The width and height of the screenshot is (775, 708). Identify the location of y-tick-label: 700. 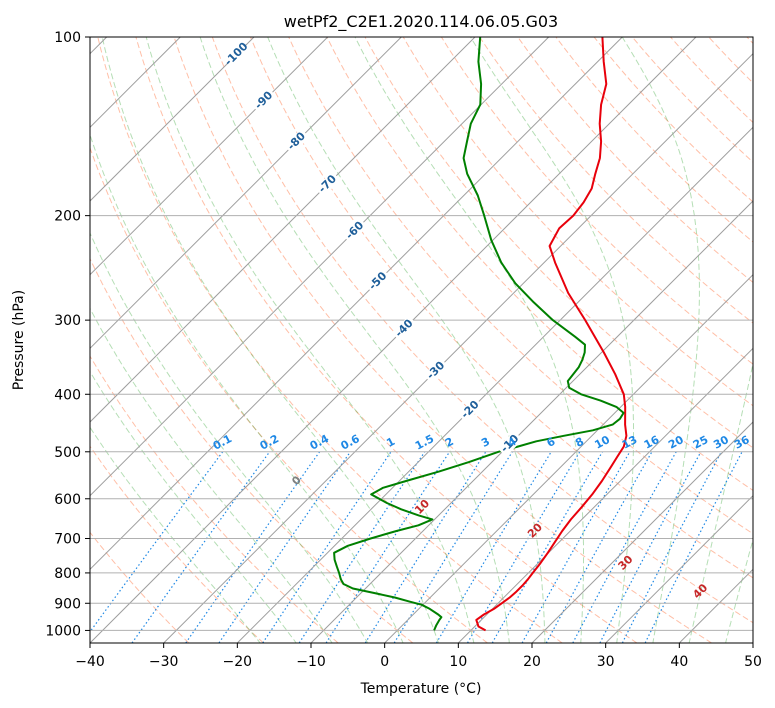
(67, 540).